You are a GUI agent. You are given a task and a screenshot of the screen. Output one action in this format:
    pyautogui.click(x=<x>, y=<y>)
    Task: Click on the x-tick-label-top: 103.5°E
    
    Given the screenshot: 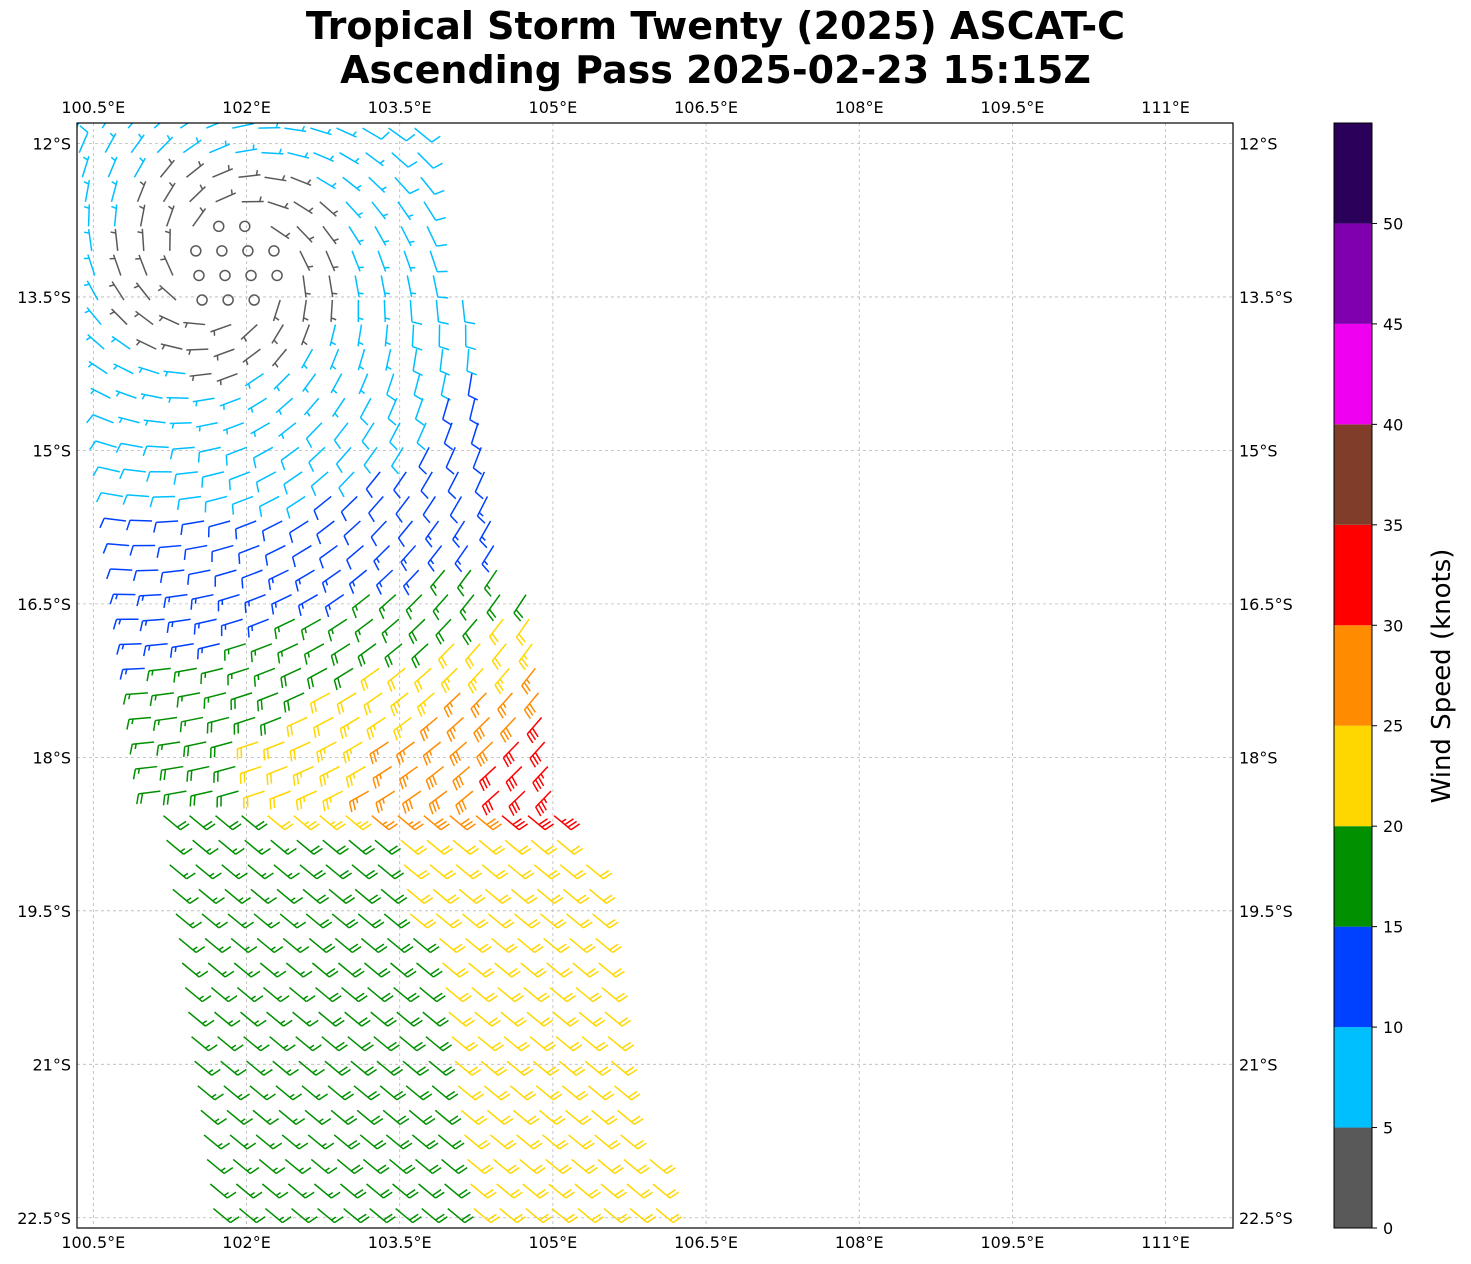 What is the action you would take?
    pyautogui.click(x=400, y=107)
    